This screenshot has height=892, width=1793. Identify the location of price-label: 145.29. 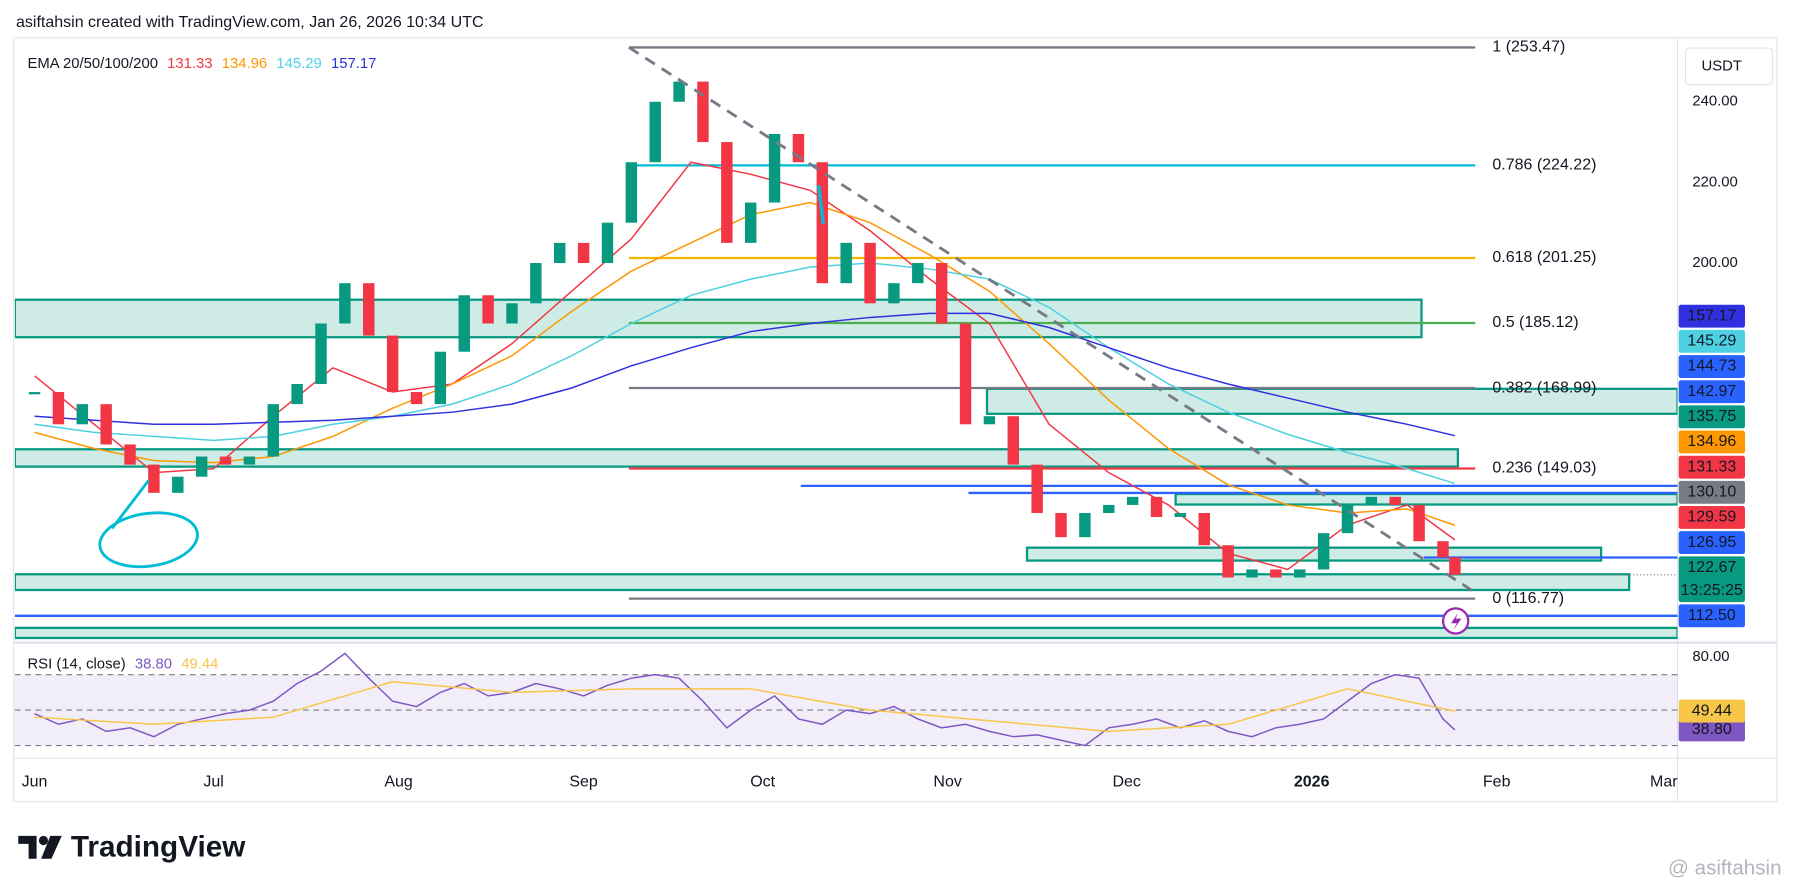
(1711, 341).